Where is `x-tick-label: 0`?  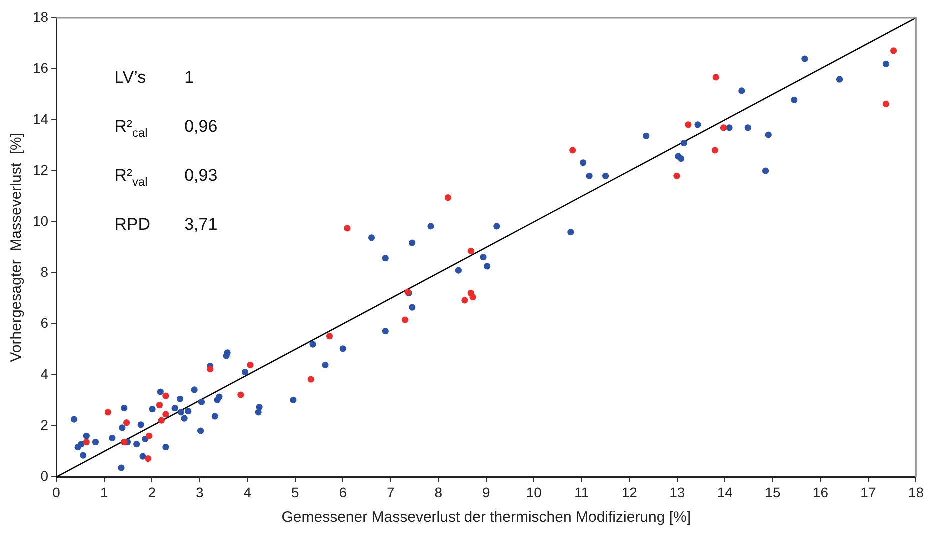
x-tick-label: 0 is located at coordinates (56, 492).